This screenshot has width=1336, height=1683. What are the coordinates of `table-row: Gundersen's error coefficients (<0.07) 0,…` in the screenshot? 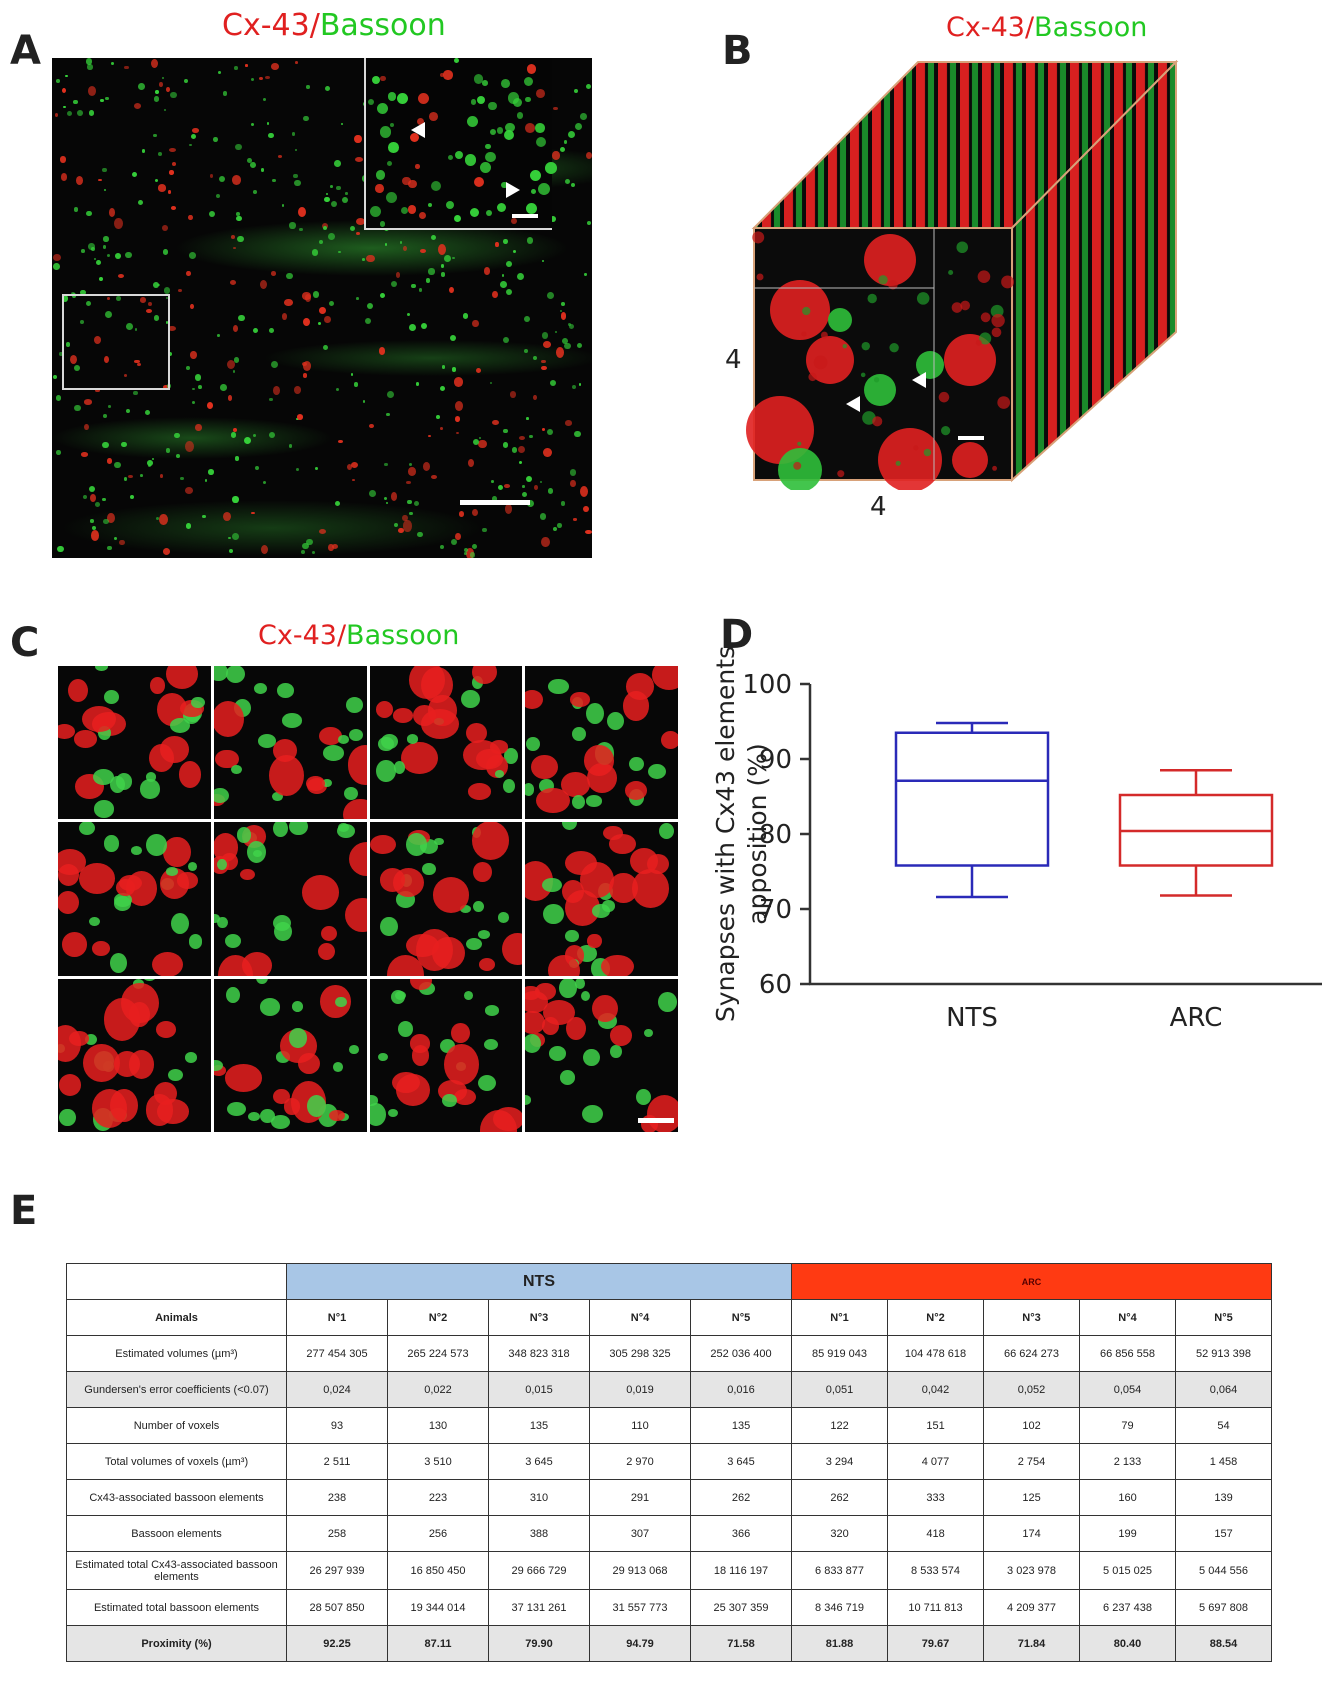 It's located at (669, 1389).